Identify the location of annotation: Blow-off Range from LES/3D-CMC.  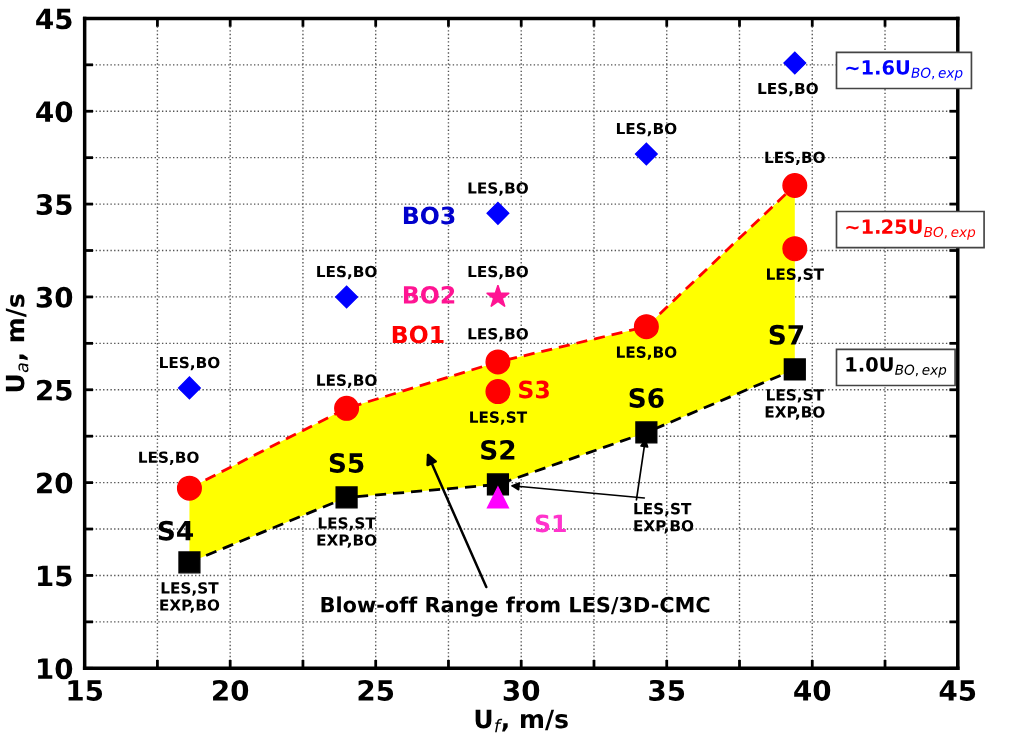
(515, 606).